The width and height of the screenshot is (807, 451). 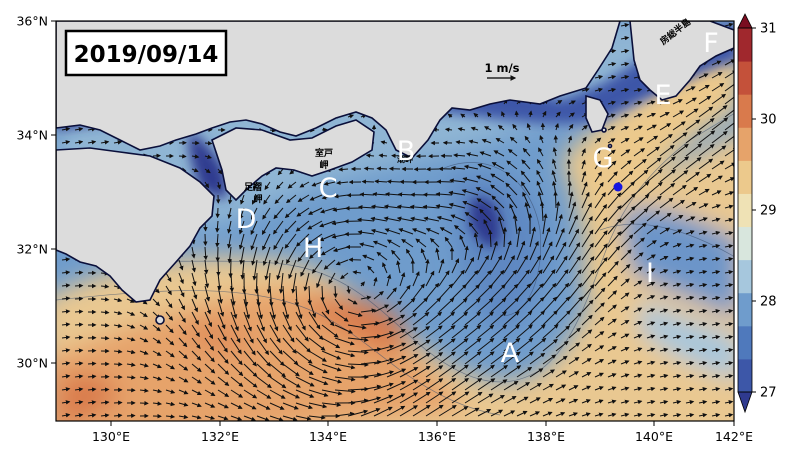 I want to click on station-marker, so click(x=618, y=187).